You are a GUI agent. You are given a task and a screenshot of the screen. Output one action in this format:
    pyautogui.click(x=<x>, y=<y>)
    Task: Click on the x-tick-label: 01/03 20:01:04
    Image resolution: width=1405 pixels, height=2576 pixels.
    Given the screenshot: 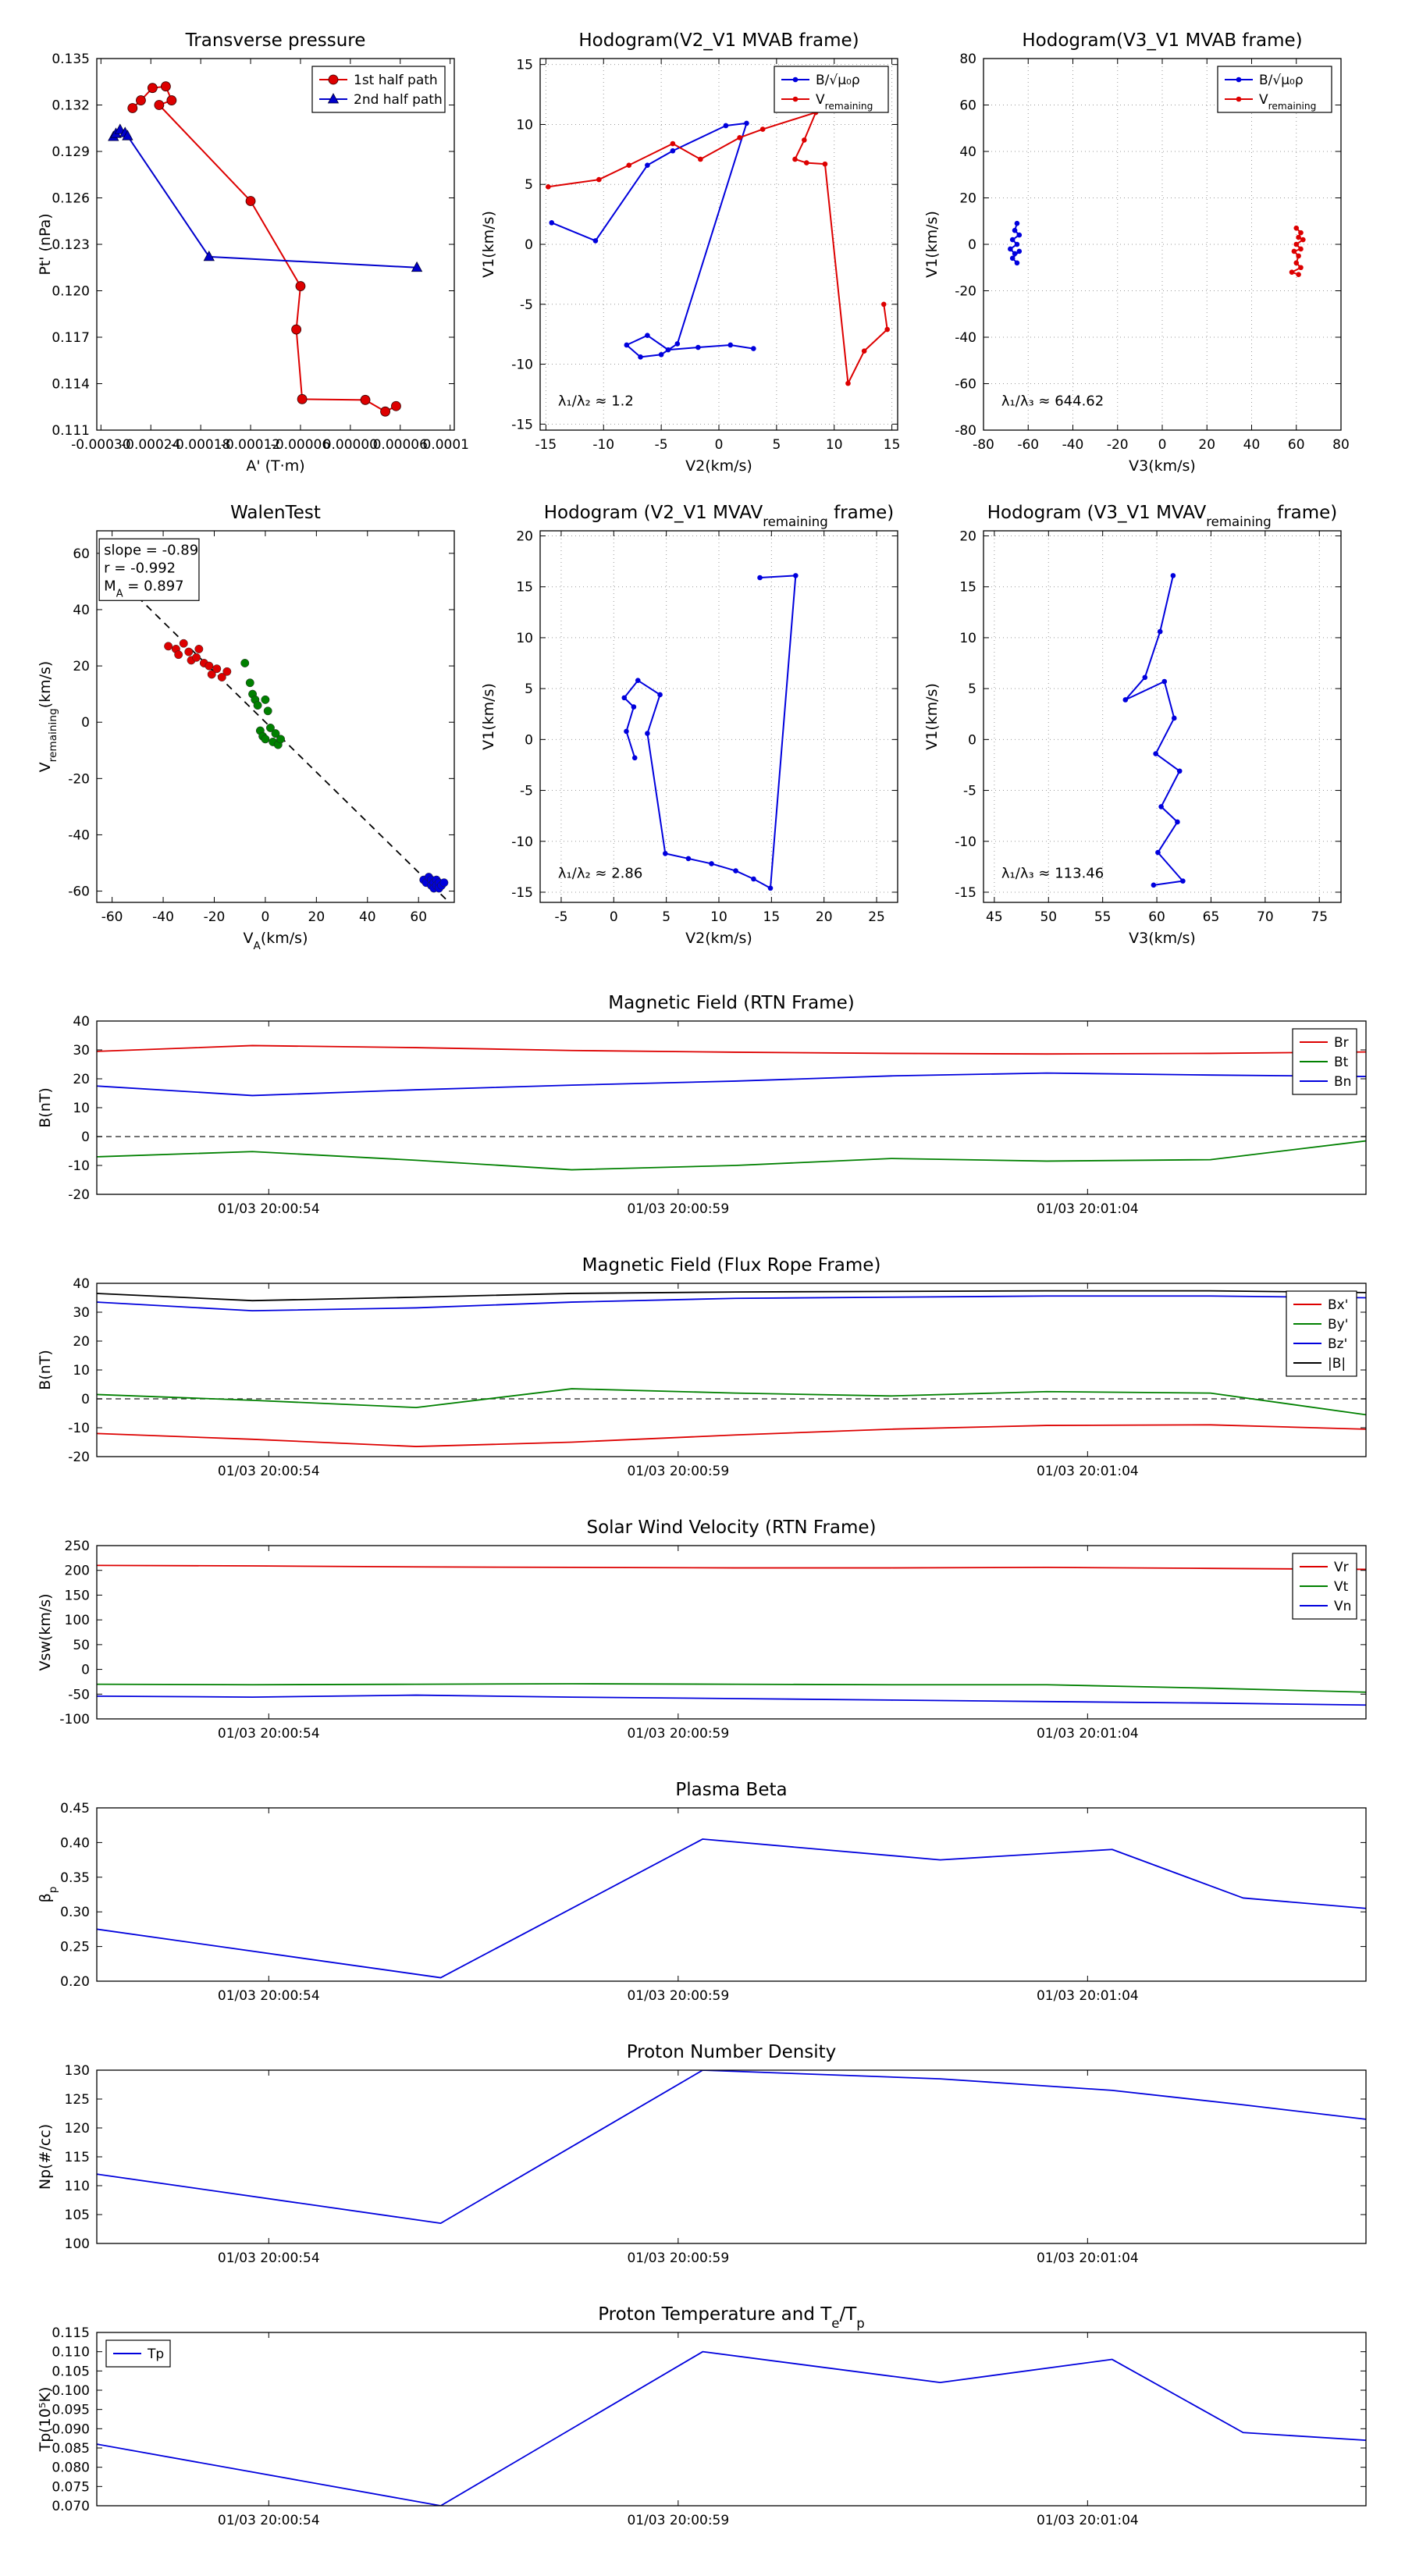 What is the action you would take?
    pyautogui.click(x=1088, y=1734)
    